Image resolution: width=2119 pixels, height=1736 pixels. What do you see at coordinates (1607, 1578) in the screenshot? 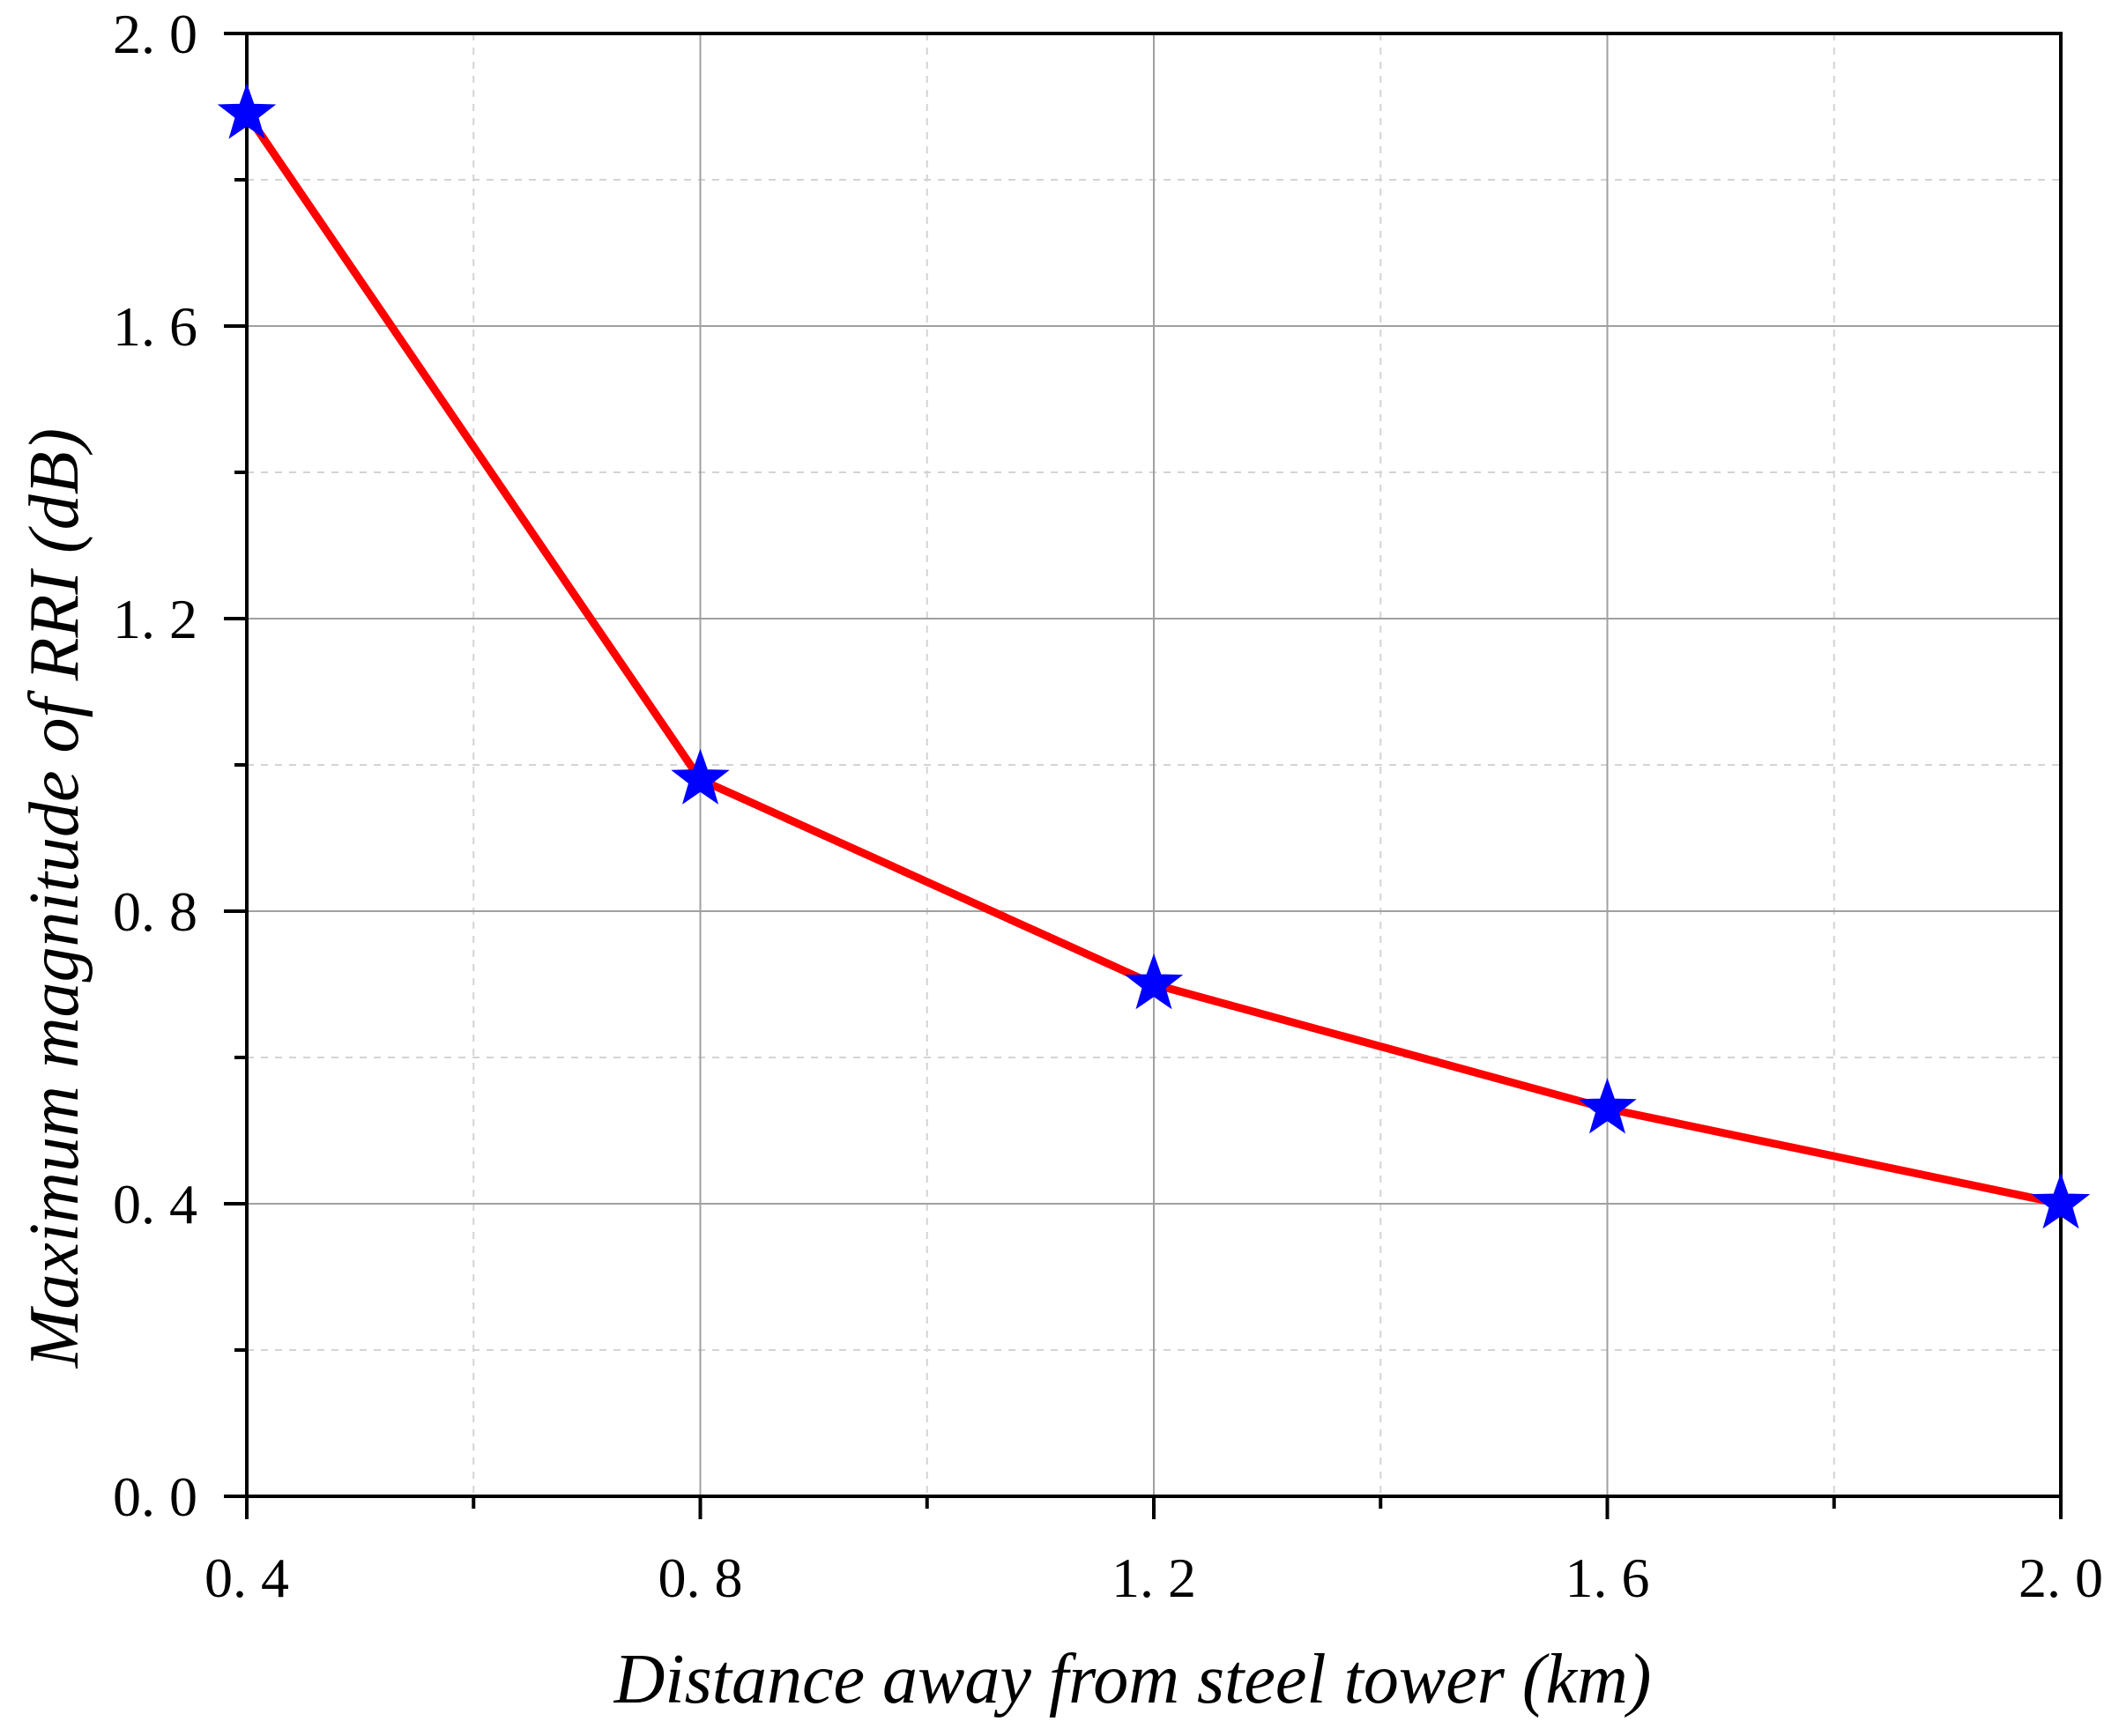
I see `x-tick-label: 1. 6` at bounding box center [1607, 1578].